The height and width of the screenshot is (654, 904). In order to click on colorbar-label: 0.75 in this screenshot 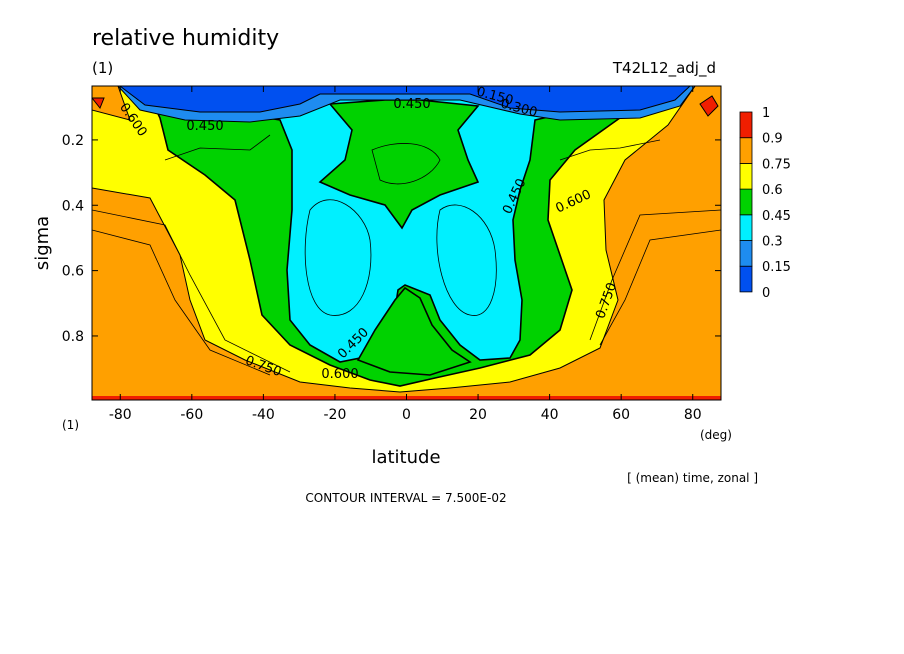, I will do `click(776, 164)`.